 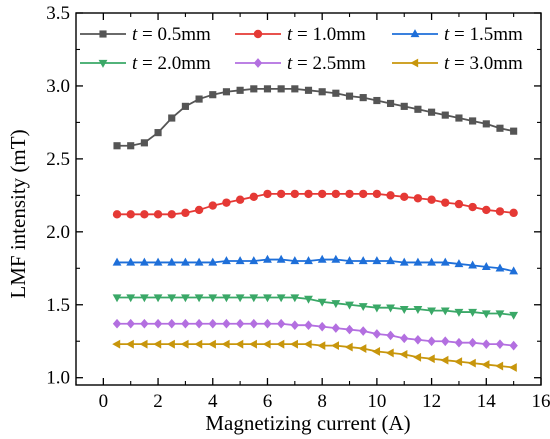 What do you see at coordinates (58, 232) in the screenshot?
I see `y-tick-label: 2.0` at bounding box center [58, 232].